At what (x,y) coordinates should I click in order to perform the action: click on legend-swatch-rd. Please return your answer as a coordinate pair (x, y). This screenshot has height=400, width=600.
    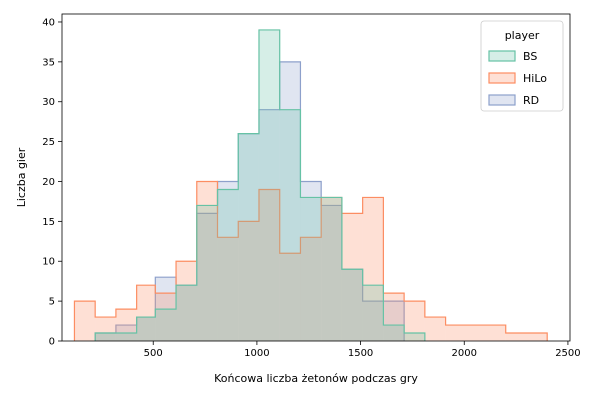
    Looking at the image, I should click on (502, 100).